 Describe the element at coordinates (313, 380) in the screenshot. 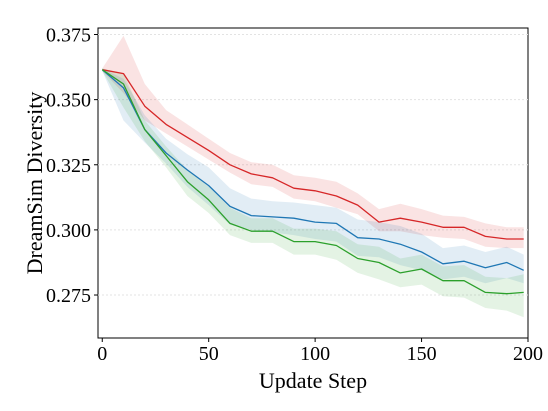

I see `x-axis-title: Update Step` at that location.